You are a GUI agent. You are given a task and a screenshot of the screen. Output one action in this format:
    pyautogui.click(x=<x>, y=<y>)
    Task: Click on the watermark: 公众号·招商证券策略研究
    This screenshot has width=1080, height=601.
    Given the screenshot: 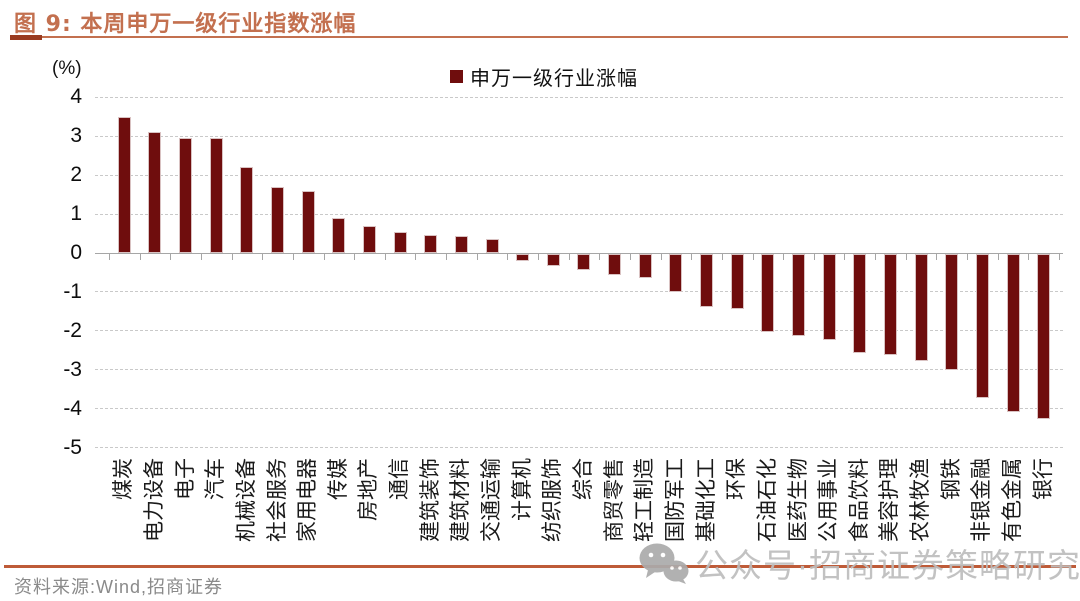 What is the action you would take?
    pyautogui.click(x=859, y=563)
    